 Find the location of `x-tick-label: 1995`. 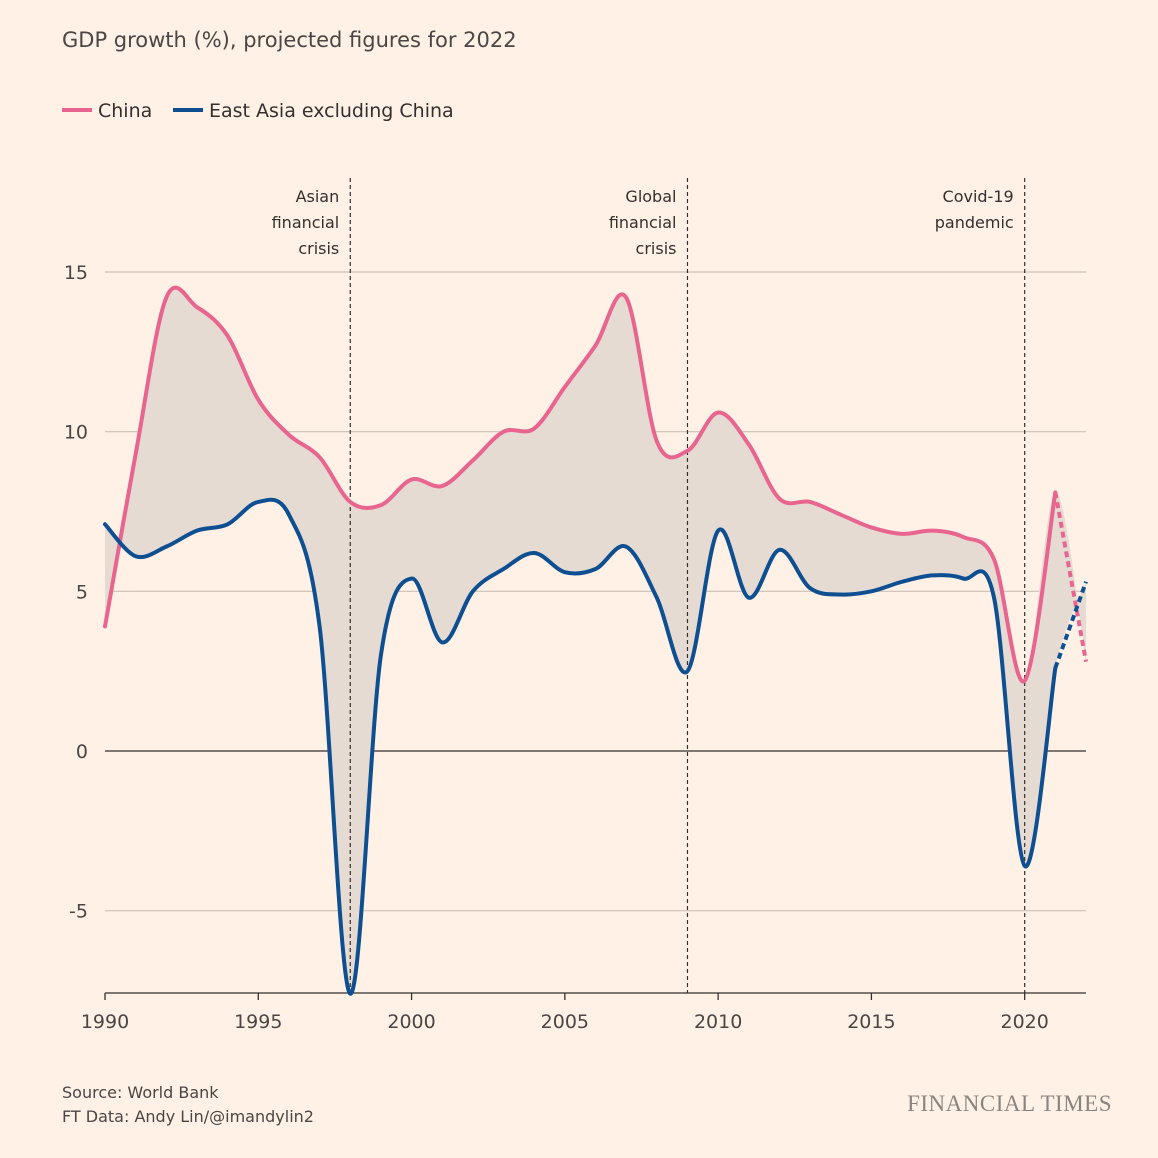

x-tick-label: 1995 is located at coordinates (258, 1022).